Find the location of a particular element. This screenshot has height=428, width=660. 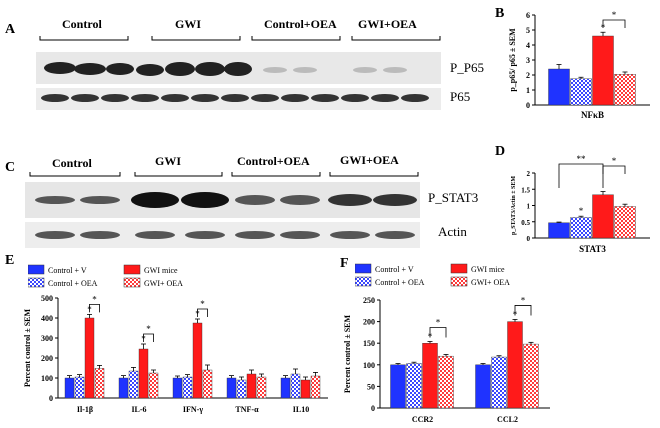

x-tick-label: IFN-γ is located at coordinates (193, 409).